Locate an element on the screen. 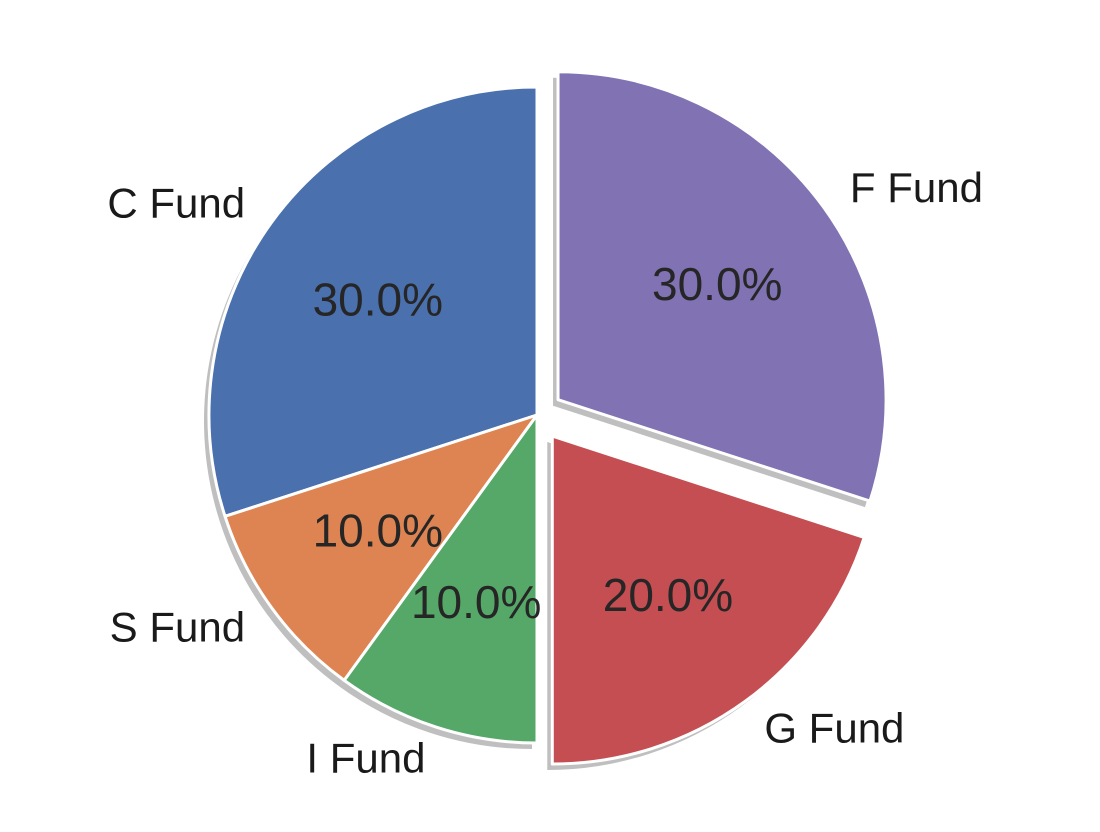  slice-i-fund is located at coordinates (440, 579).